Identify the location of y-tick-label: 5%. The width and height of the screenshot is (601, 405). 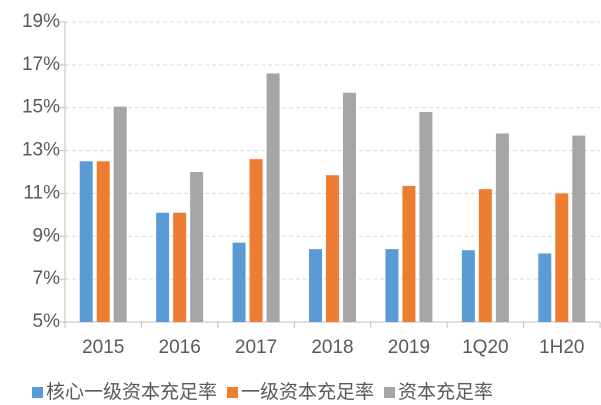
(47, 321).